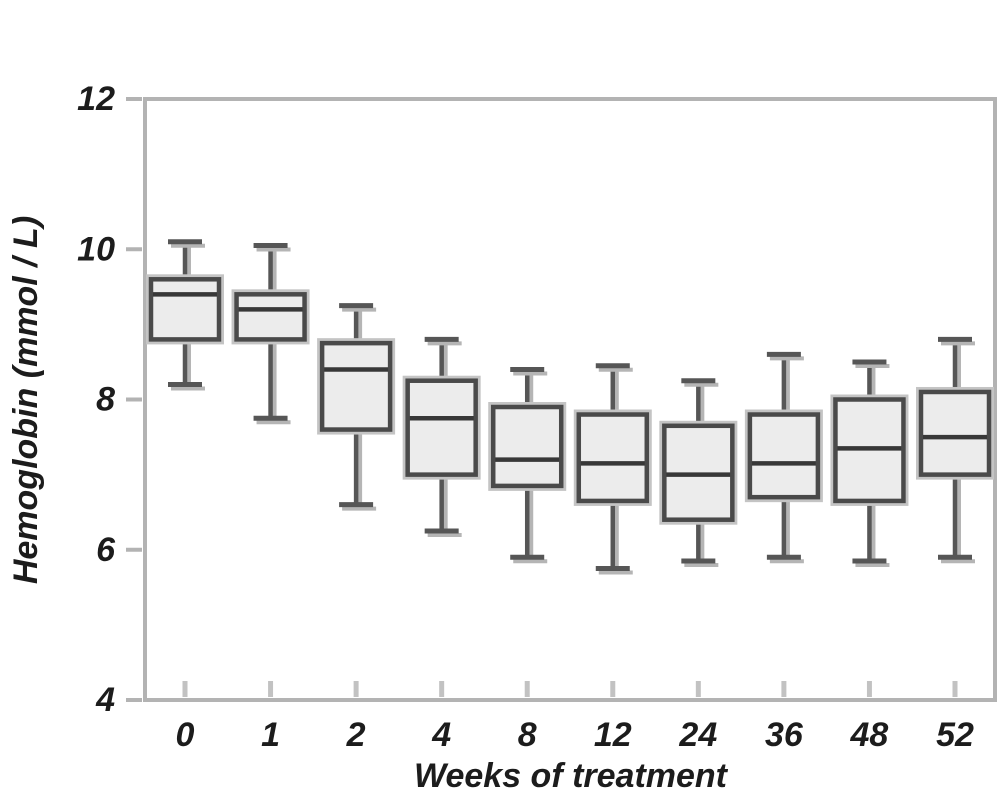 The image size is (1001, 802). What do you see at coordinates (527, 735) in the screenshot?
I see `x-tick-label: 8` at bounding box center [527, 735].